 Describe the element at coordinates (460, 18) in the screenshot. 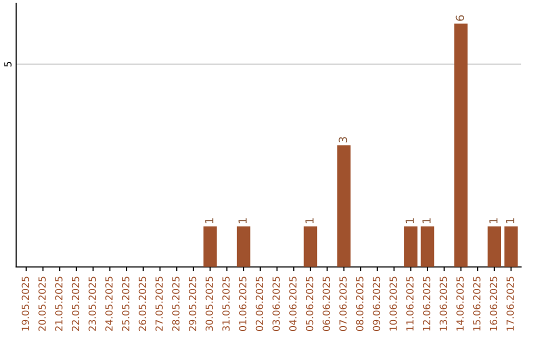

I see `data-label: 6` at that location.